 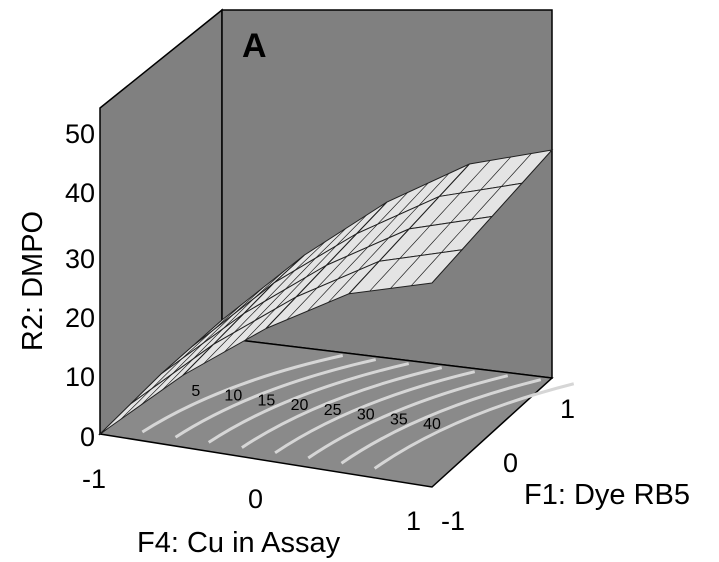 What do you see at coordinates (453, 521) in the screenshot?
I see `y-tick-label: -1` at bounding box center [453, 521].